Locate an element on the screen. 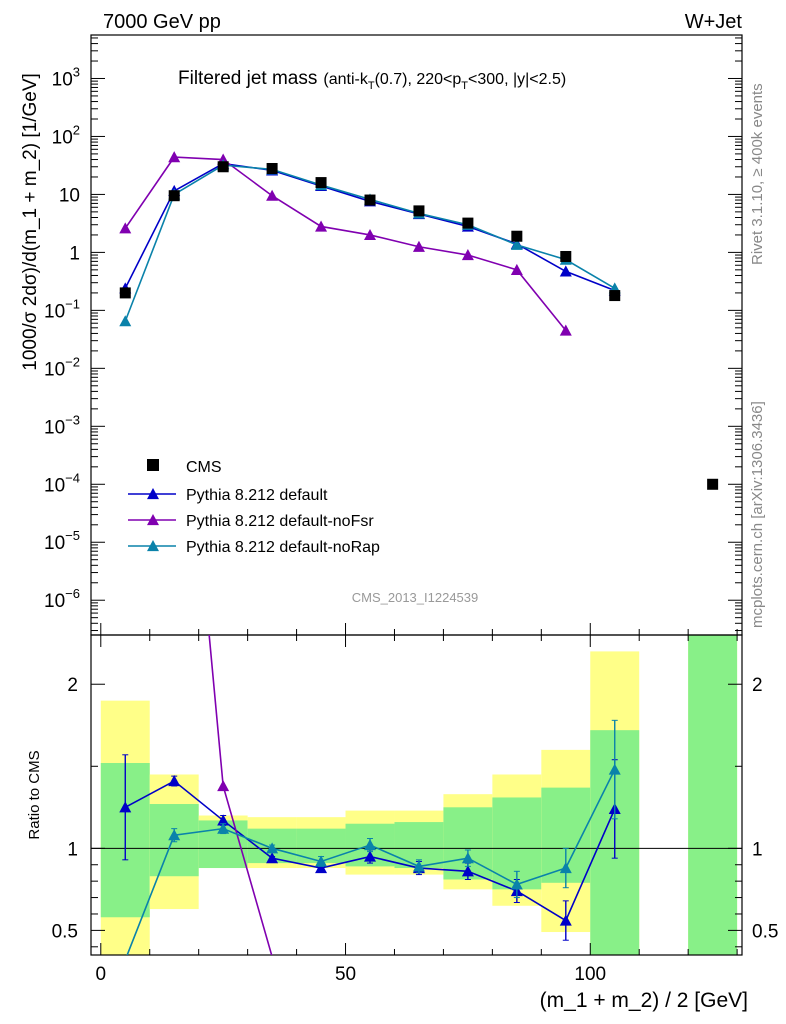 The width and height of the screenshot is (786, 1024). title-sub-t: T is located at coordinates (371, 86).